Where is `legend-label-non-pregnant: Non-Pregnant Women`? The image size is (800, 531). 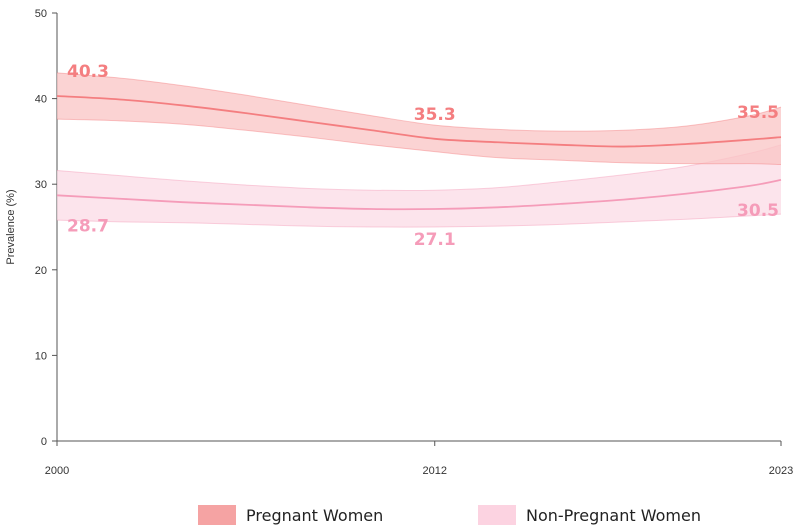
legend-label-non-pregnant: Non-Pregnant Women is located at coordinates (613, 515).